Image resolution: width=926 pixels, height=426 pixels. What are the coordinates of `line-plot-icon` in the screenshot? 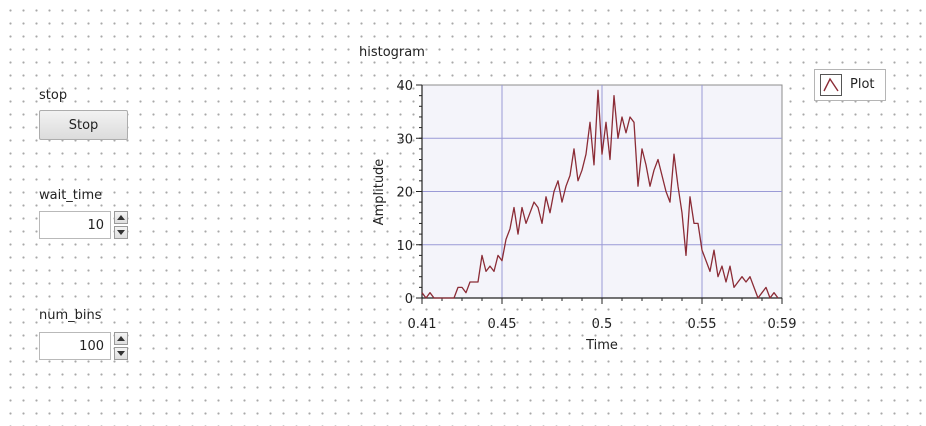 It's located at (831, 85).